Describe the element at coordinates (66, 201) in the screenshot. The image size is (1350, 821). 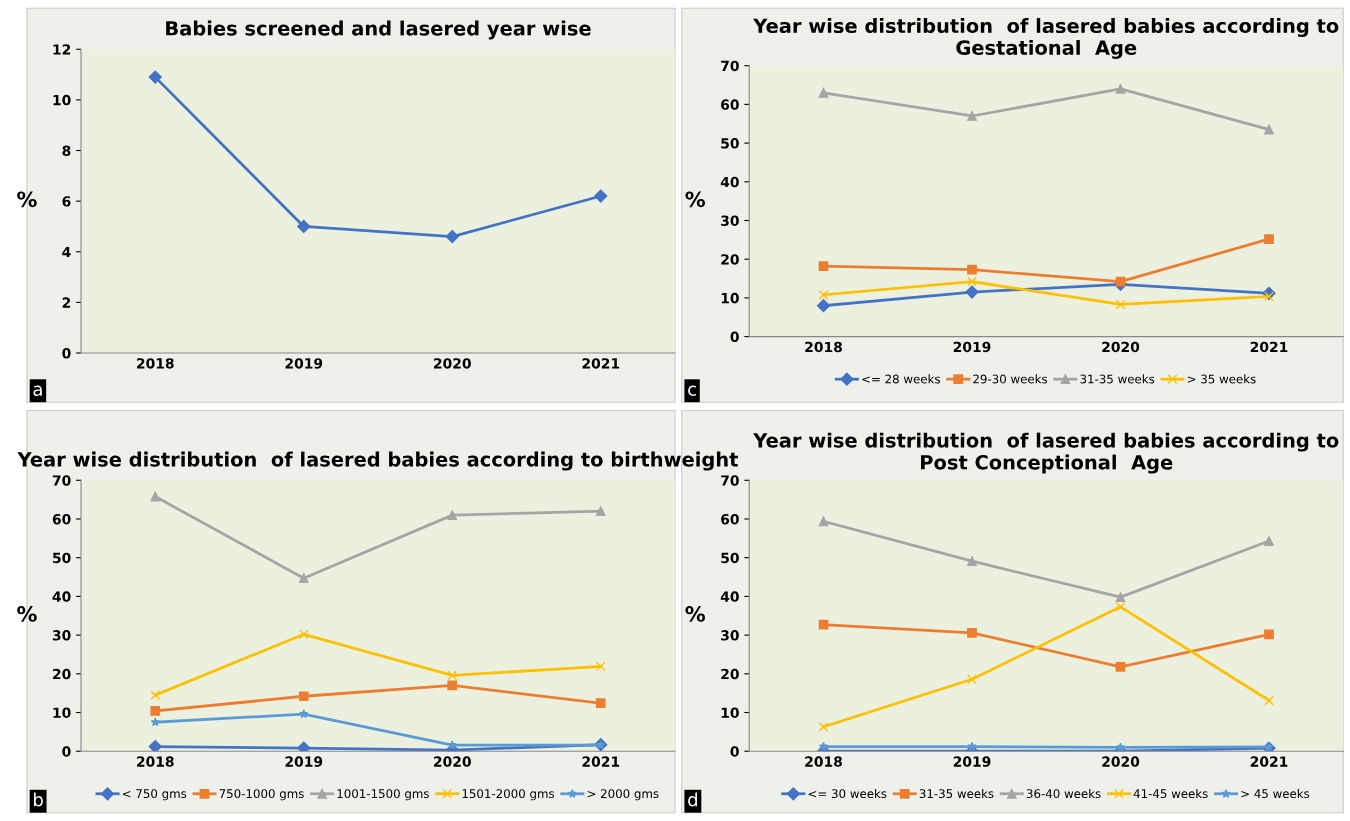
I see `y-tick-label: 6` at that location.